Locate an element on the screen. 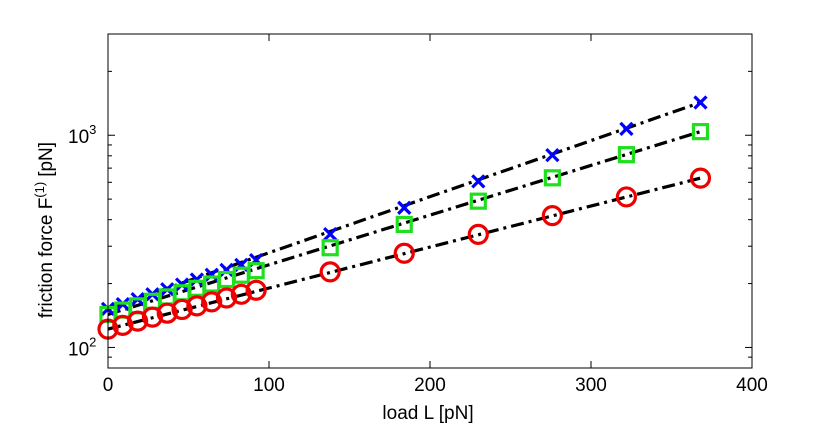 The width and height of the screenshot is (830, 432). y-axis-label-main: friction force F is located at coordinates (46, 258).